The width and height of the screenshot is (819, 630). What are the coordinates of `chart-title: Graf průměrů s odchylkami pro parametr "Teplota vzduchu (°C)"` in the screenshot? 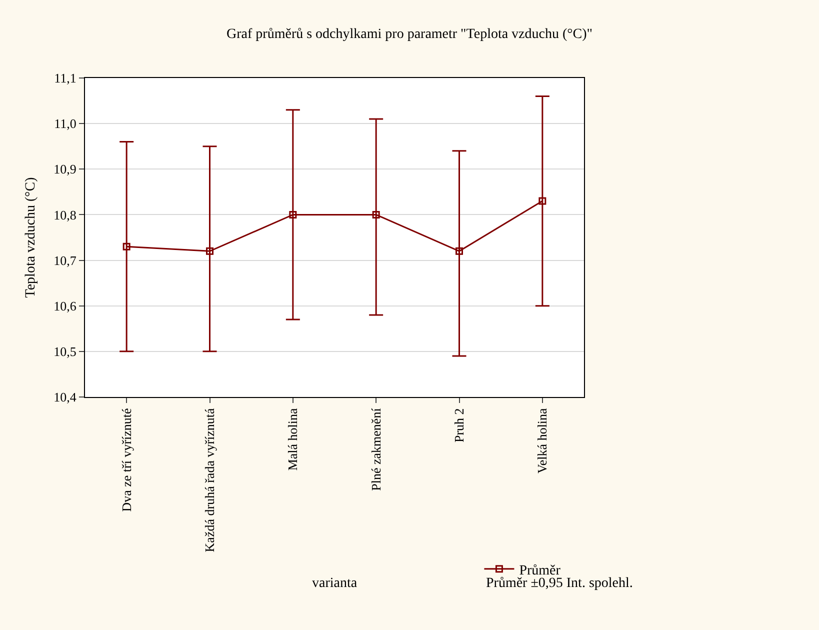 It's located at (409, 34).